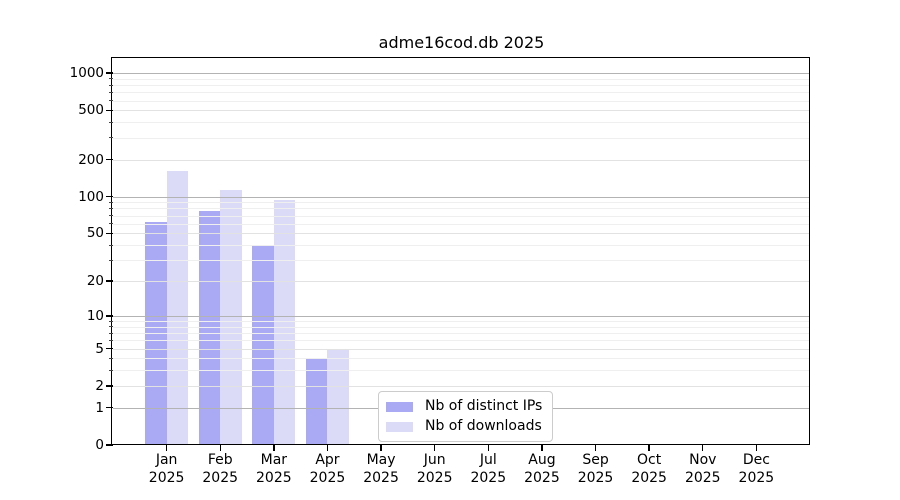 The image size is (900, 500). I want to click on chart-title: adme16cod.db 2025, so click(461, 42).